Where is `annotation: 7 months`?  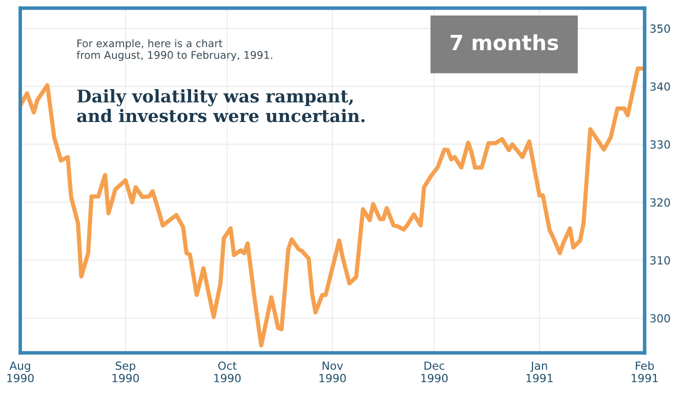
annotation: 7 months is located at coordinates (504, 42).